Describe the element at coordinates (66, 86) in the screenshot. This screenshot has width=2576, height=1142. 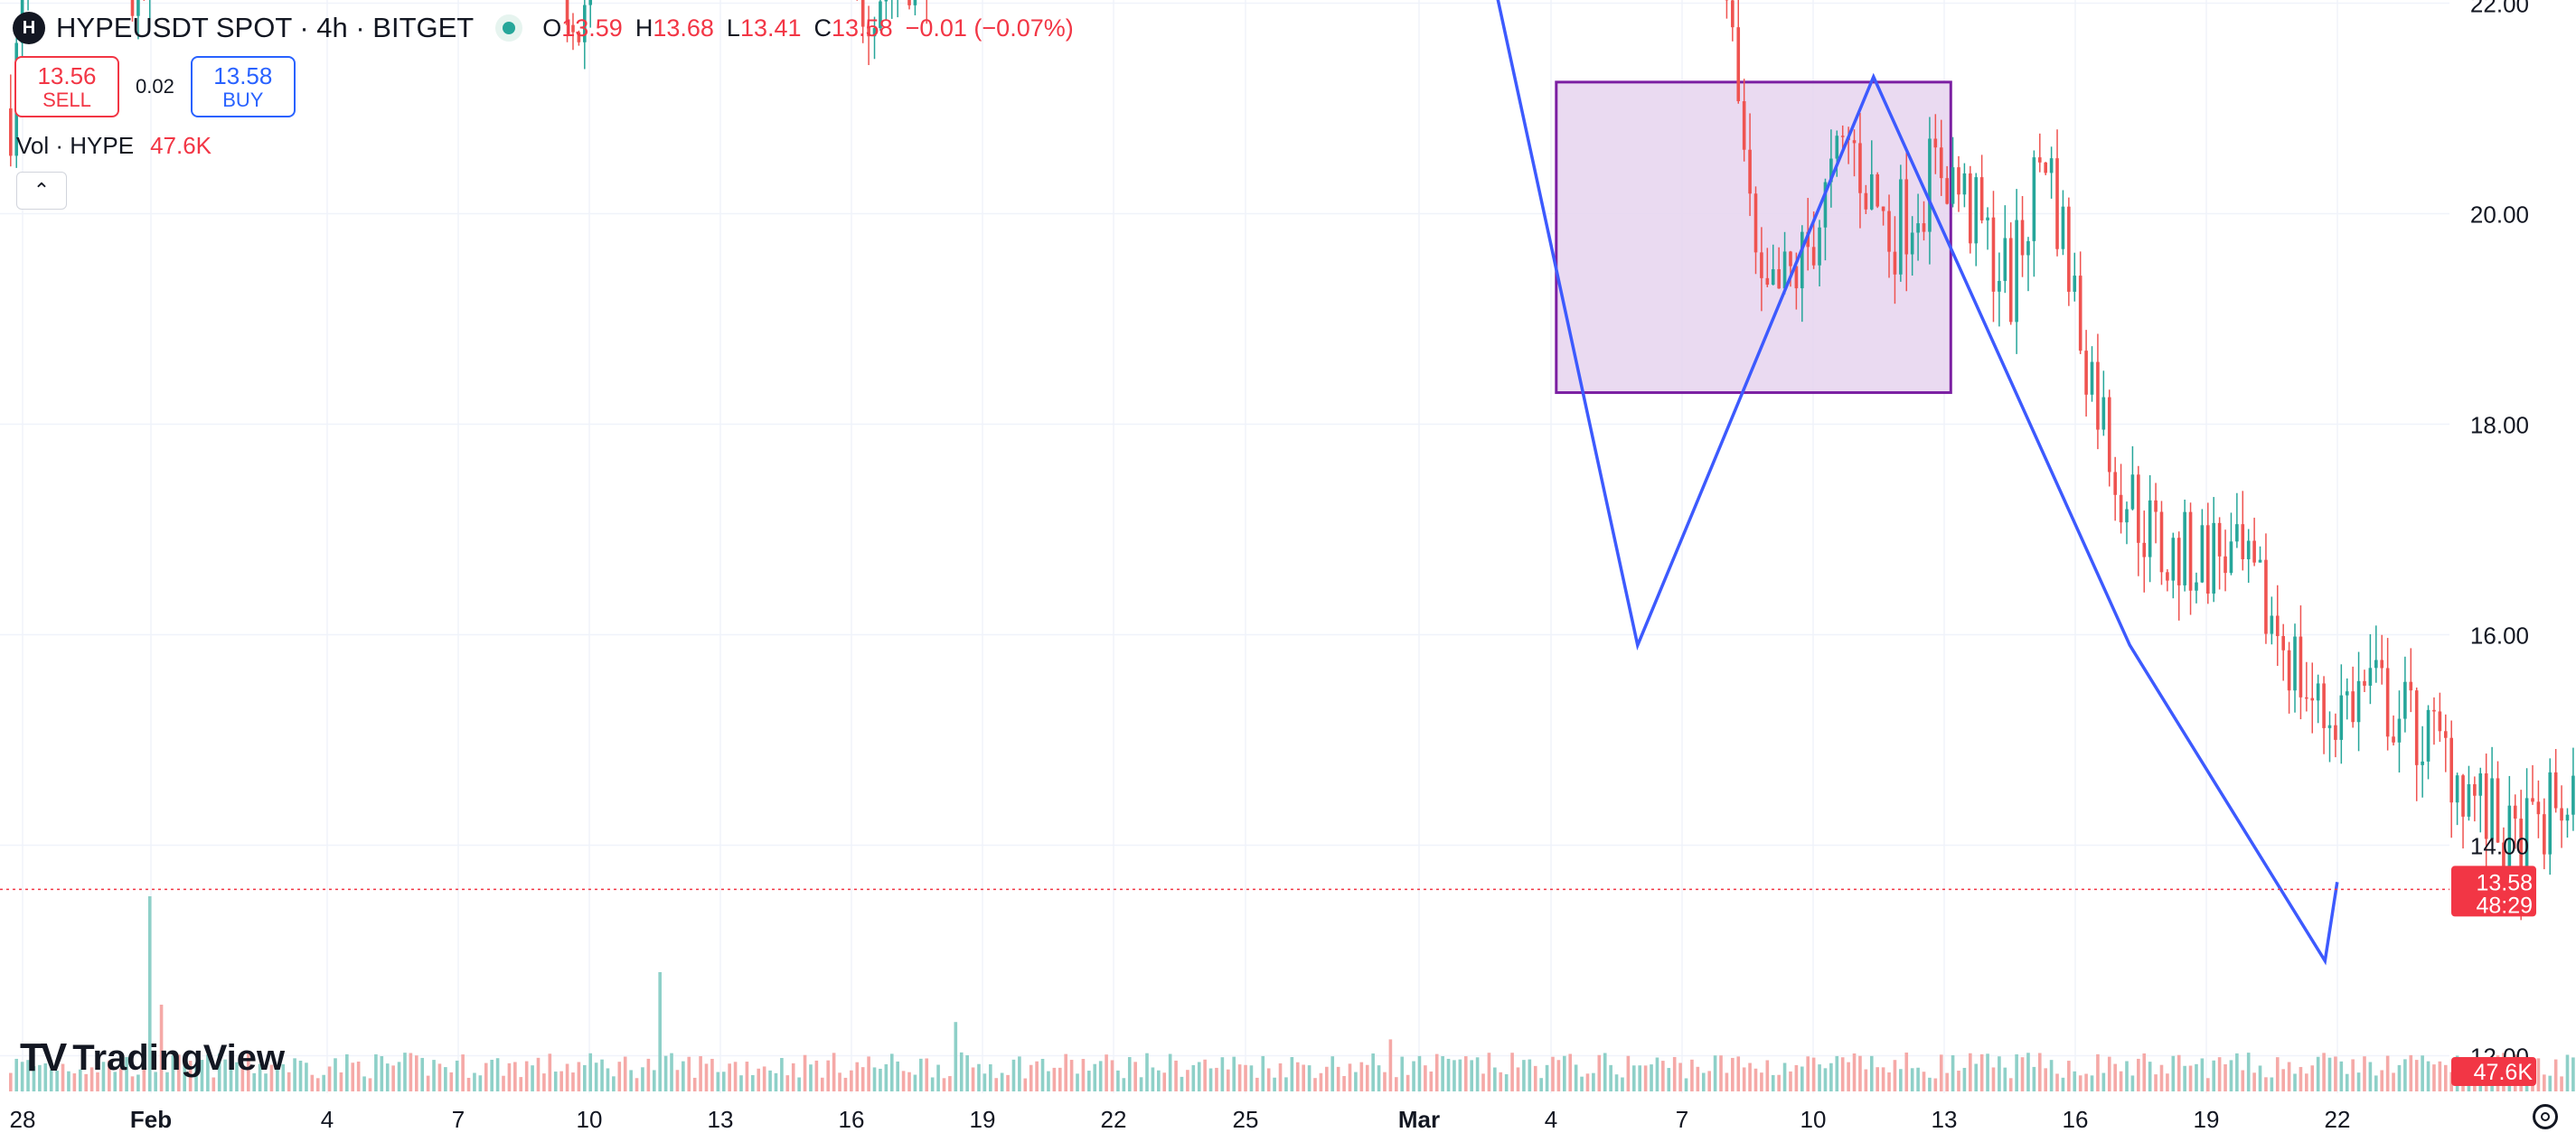
I see `sell-button: 13.56 SELL` at that location.